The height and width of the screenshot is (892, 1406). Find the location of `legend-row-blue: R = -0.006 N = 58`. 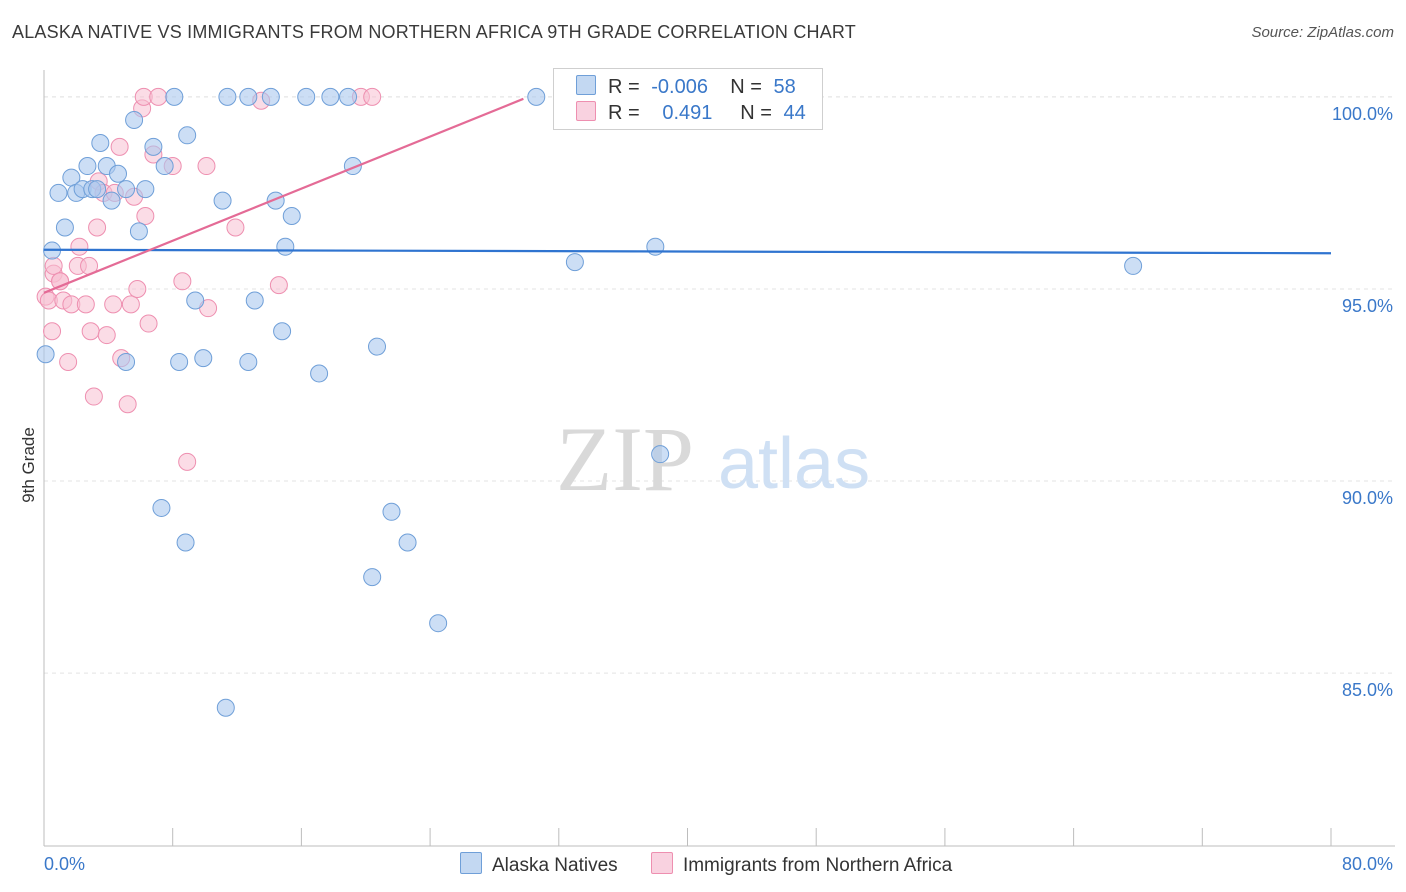

legend-row-blue: R = -0.006 N = 58 is located at coordinates (686, 87).